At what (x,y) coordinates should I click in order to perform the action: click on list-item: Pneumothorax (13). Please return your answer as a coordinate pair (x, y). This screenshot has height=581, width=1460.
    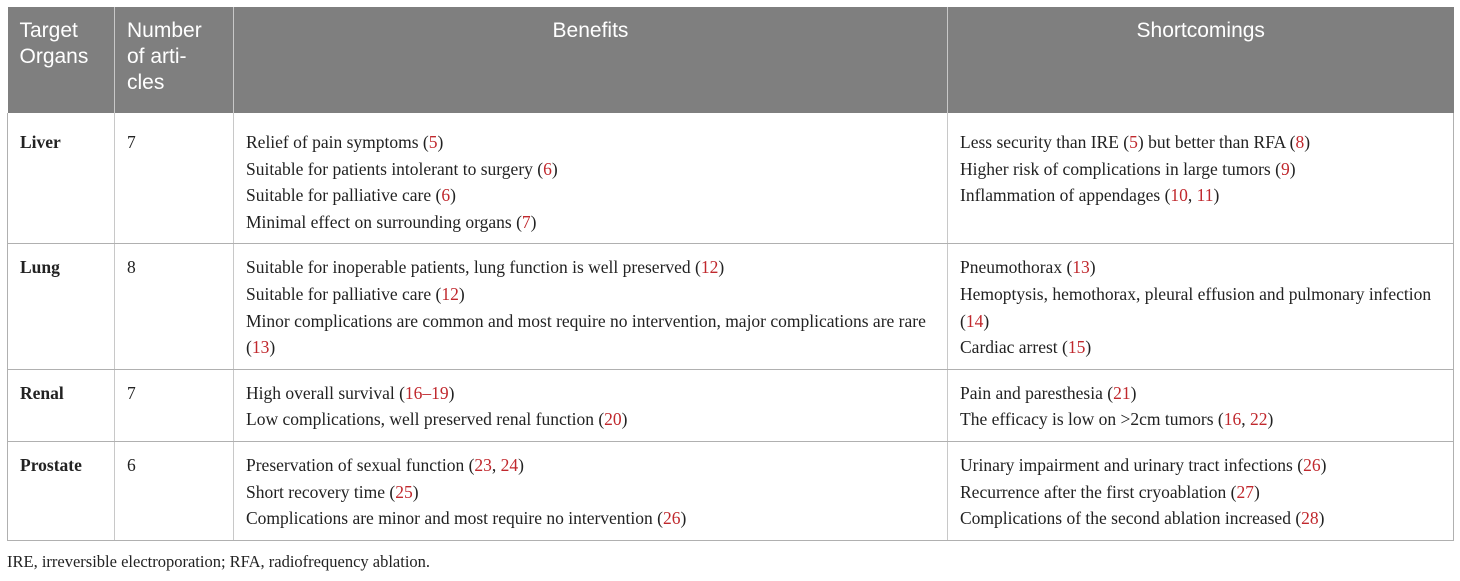
    Looking at the image, I should click on (1200, 267).